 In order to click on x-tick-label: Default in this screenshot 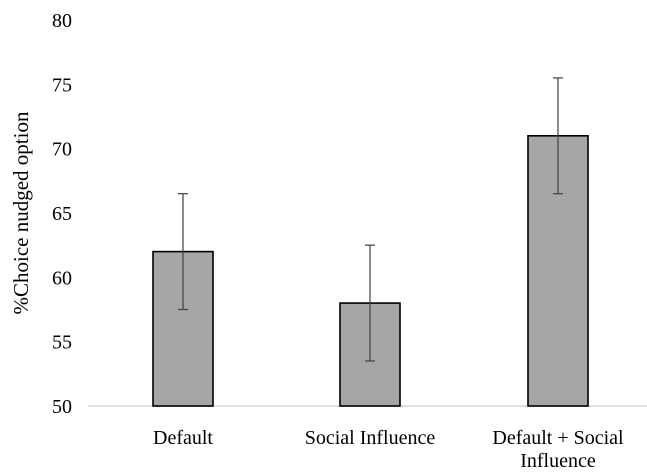, I will do `click(183, 438)`.